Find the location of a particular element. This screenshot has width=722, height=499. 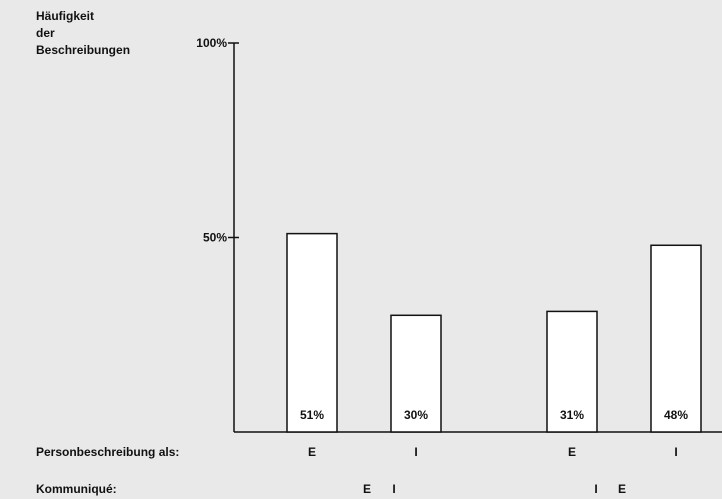

row-label-communique: Kommuniqué: is located at coordinates (76, 489).